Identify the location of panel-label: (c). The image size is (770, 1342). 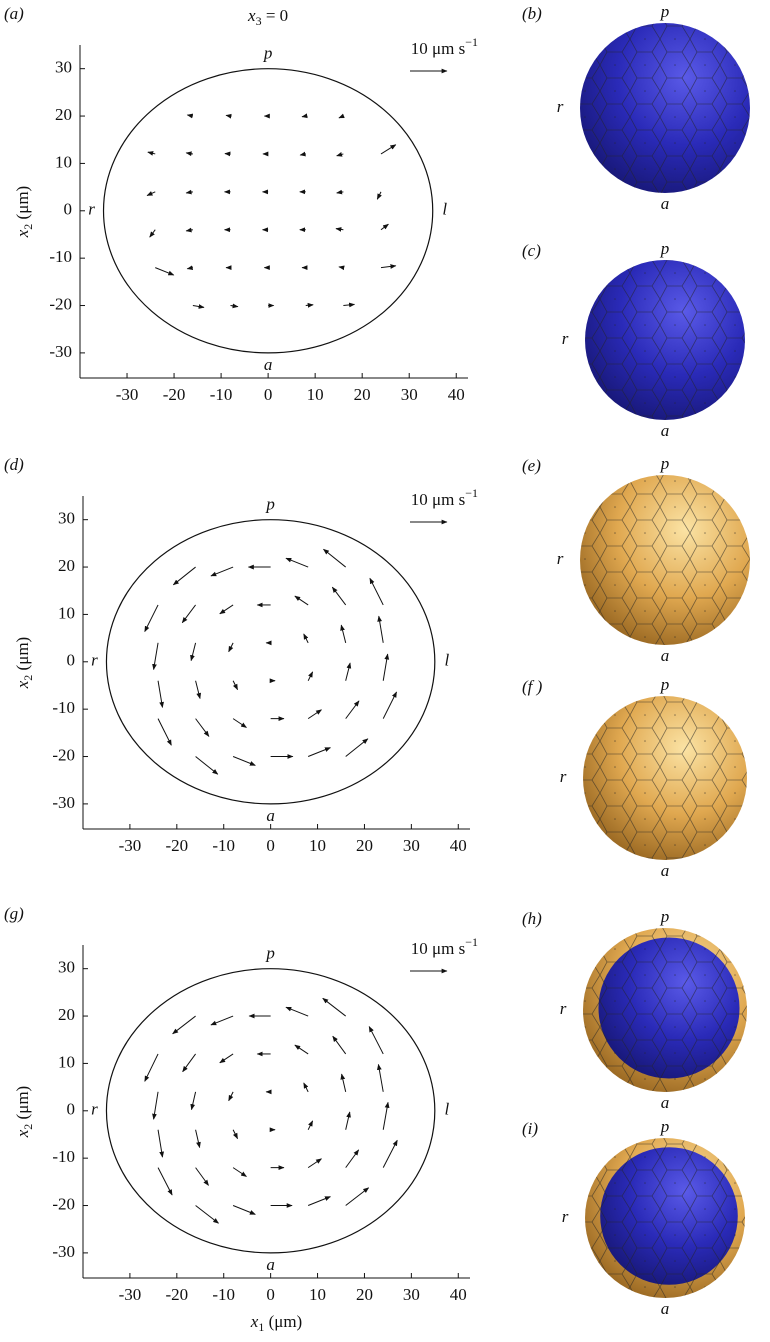
(531, 250).